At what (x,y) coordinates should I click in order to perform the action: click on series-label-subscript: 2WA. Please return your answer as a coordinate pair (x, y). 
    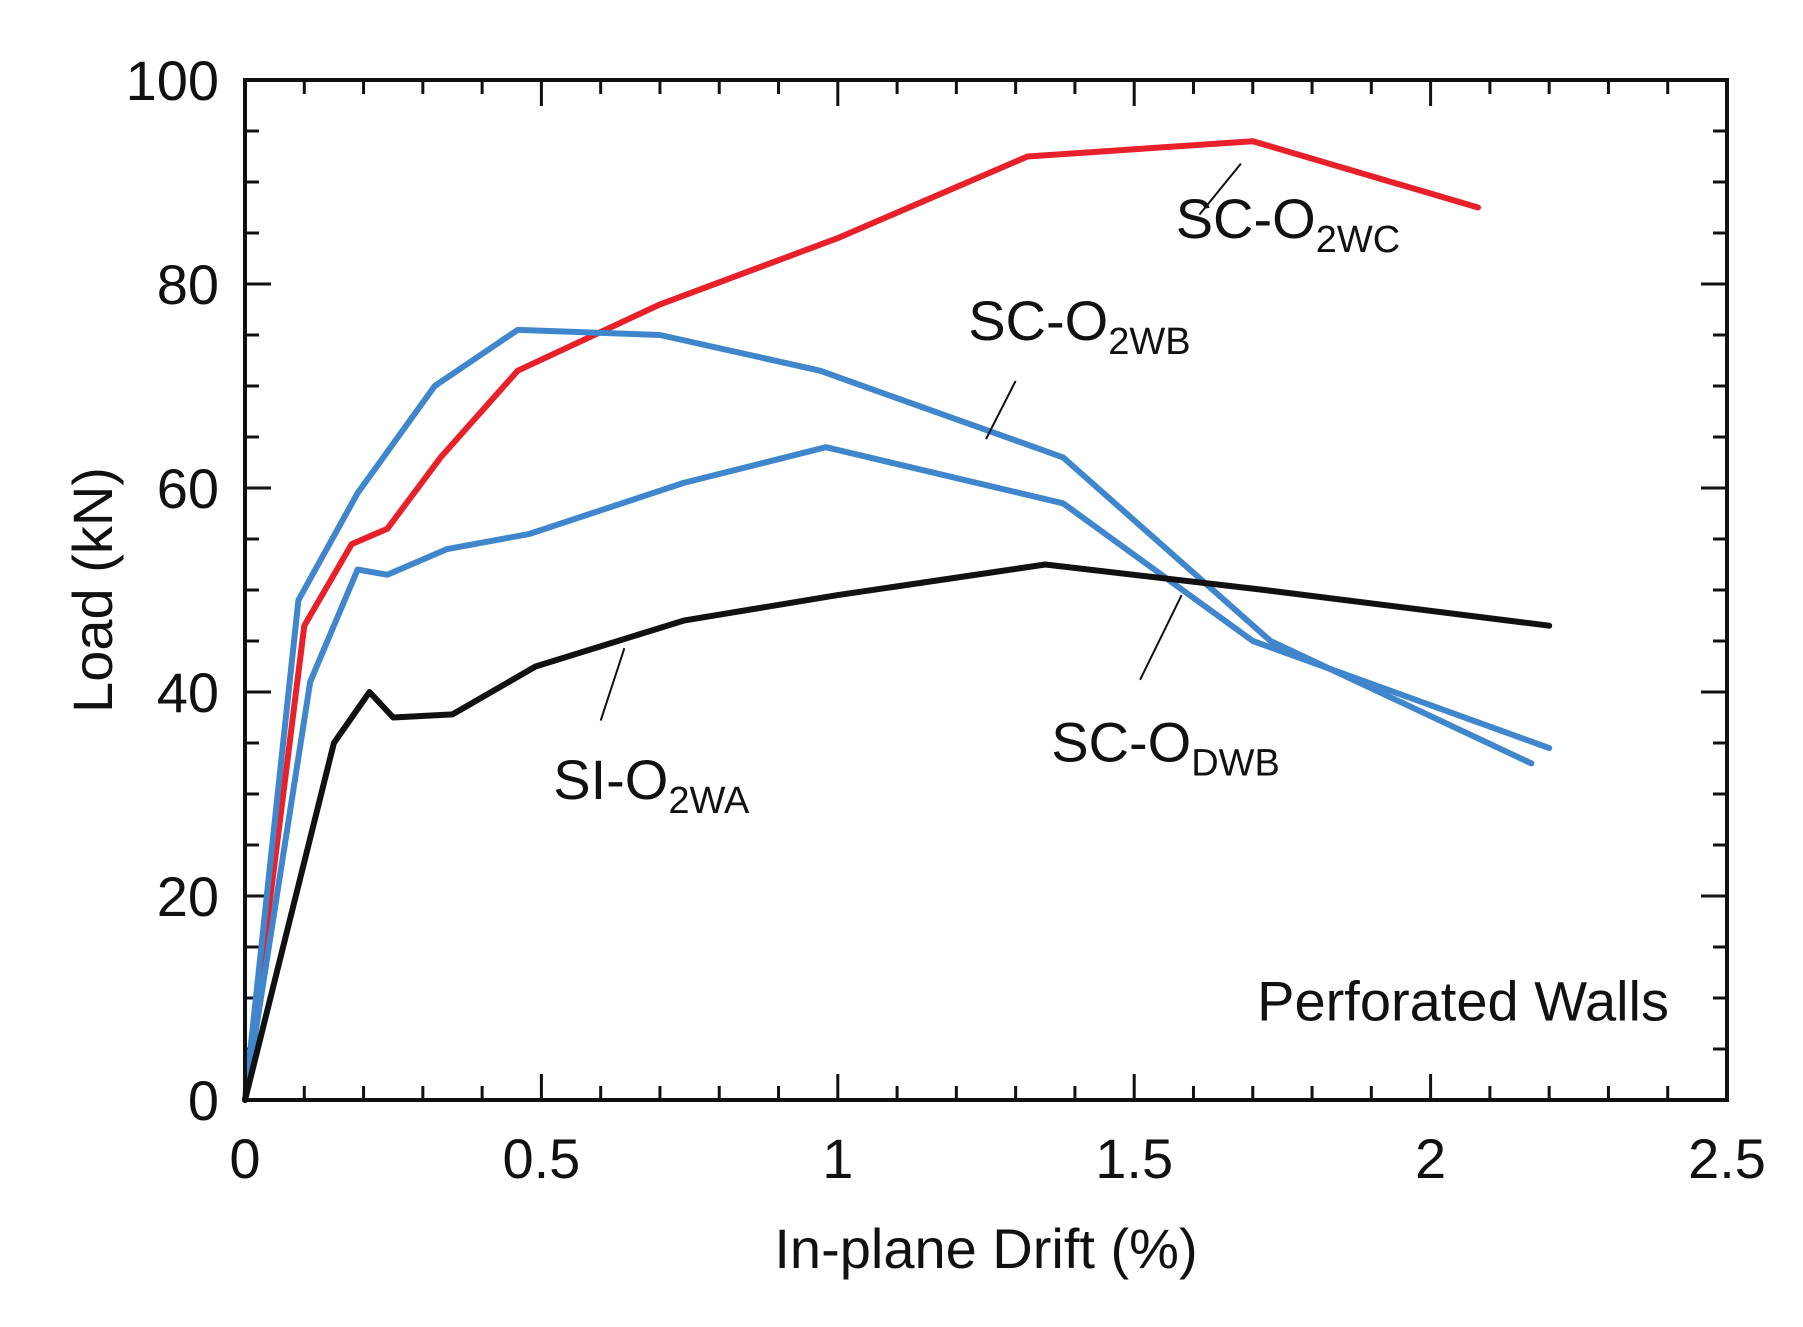
    Looking at the image, I should click on (709, 801).